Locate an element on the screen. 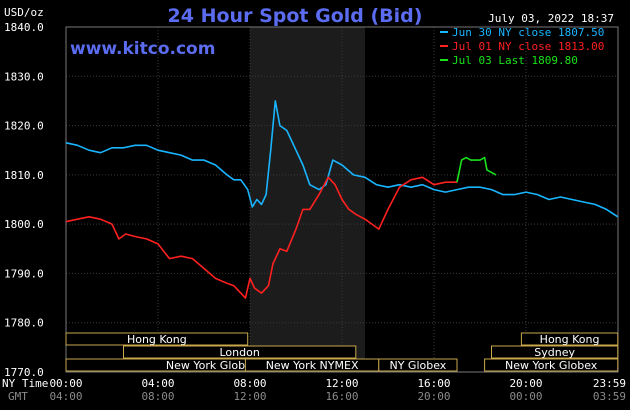  session-label: New York NYMEX is located at coordinates (312, 365).